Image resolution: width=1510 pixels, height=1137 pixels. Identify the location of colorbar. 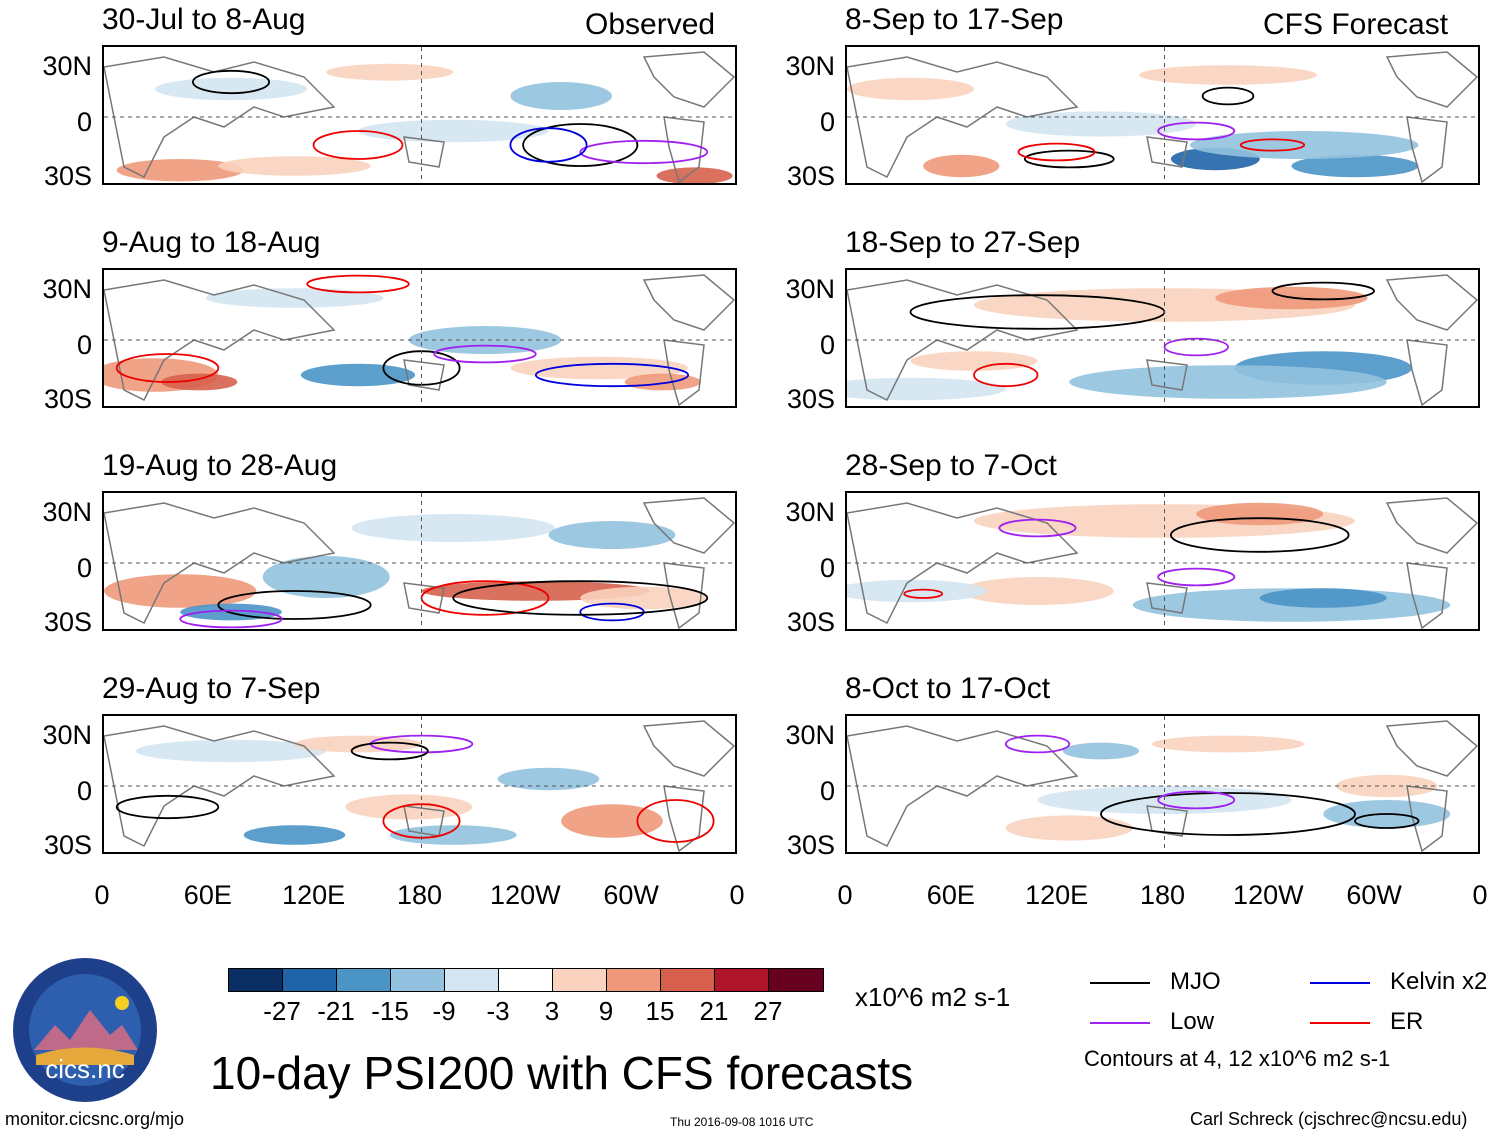
(526, 980).